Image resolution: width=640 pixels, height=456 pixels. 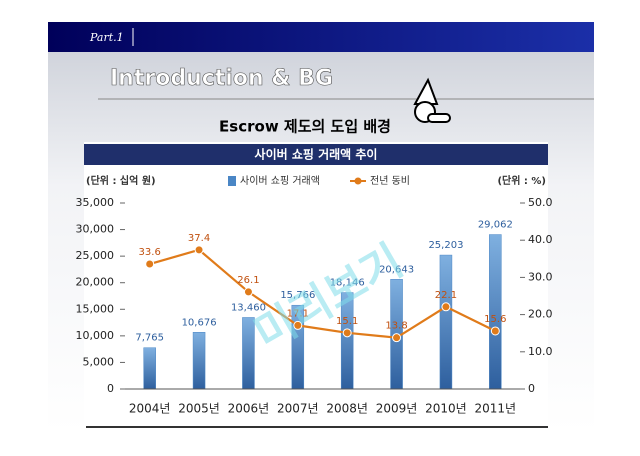 What do you see at coordinates (496, 409) in the screenshot?
I see `x-tick-label: 2011년` at bounding box center [496, 409].